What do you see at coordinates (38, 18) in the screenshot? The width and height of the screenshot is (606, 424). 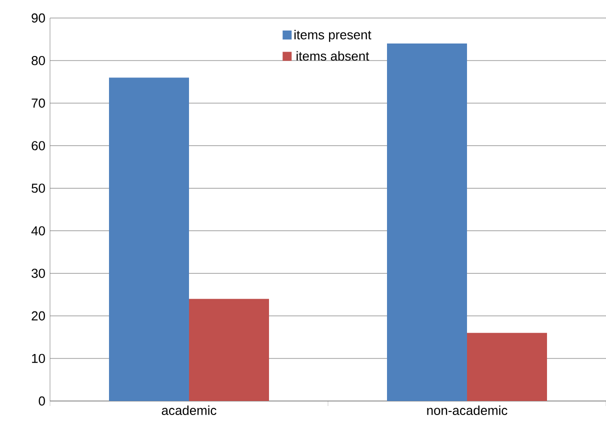 I see `y-tick-label: 90` at bounding box center [38, 18].